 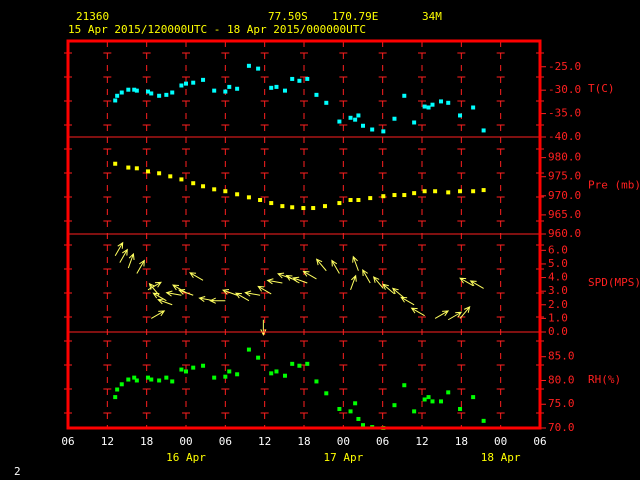 What do you see at coordinates (501, 457) in the screenshot?
I see `day-label: 18 Apr` at bounding box center [501, 457].